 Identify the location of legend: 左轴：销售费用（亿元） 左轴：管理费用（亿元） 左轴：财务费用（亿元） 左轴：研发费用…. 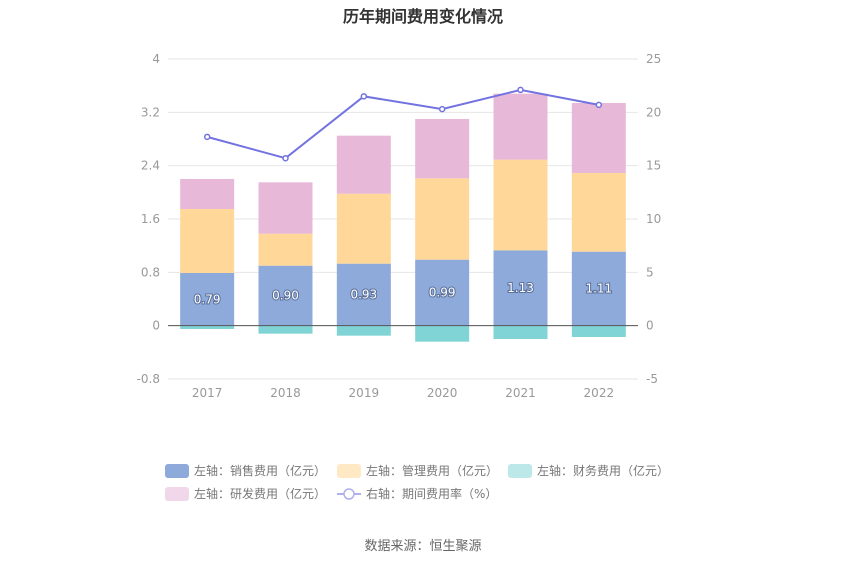
(417, 482).